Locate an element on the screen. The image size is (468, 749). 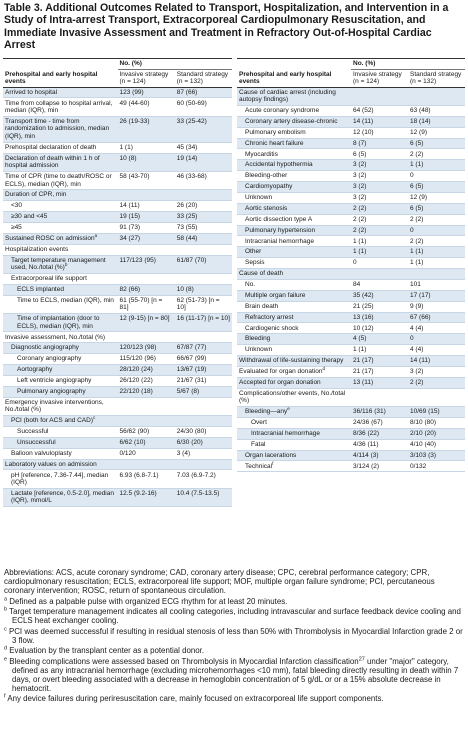
value-cell: 67/87 (77) is located at coordinates (203, 348).